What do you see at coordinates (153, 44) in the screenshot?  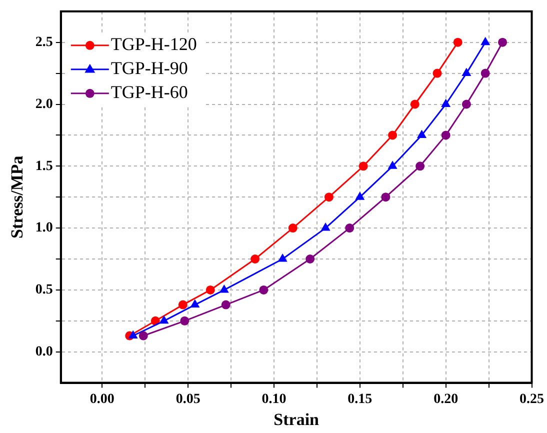 I see `legend-label: TGP-H-120` at bounding box center [153, 44].